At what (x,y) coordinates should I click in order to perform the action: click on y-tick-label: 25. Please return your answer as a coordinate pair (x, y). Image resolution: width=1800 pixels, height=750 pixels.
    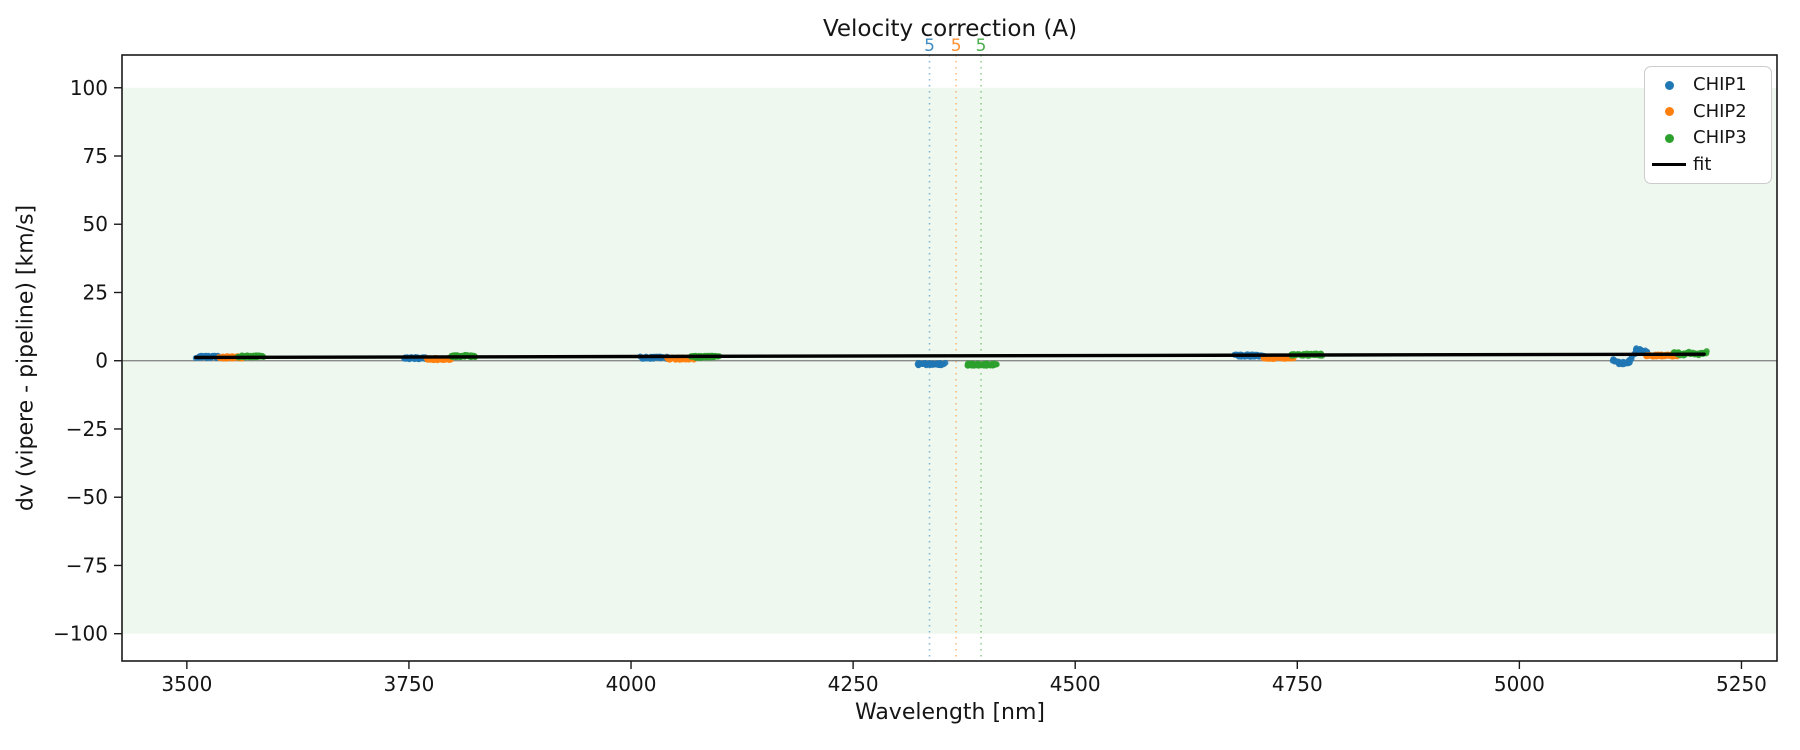
    Looking at the image, I should click on (95, 292).